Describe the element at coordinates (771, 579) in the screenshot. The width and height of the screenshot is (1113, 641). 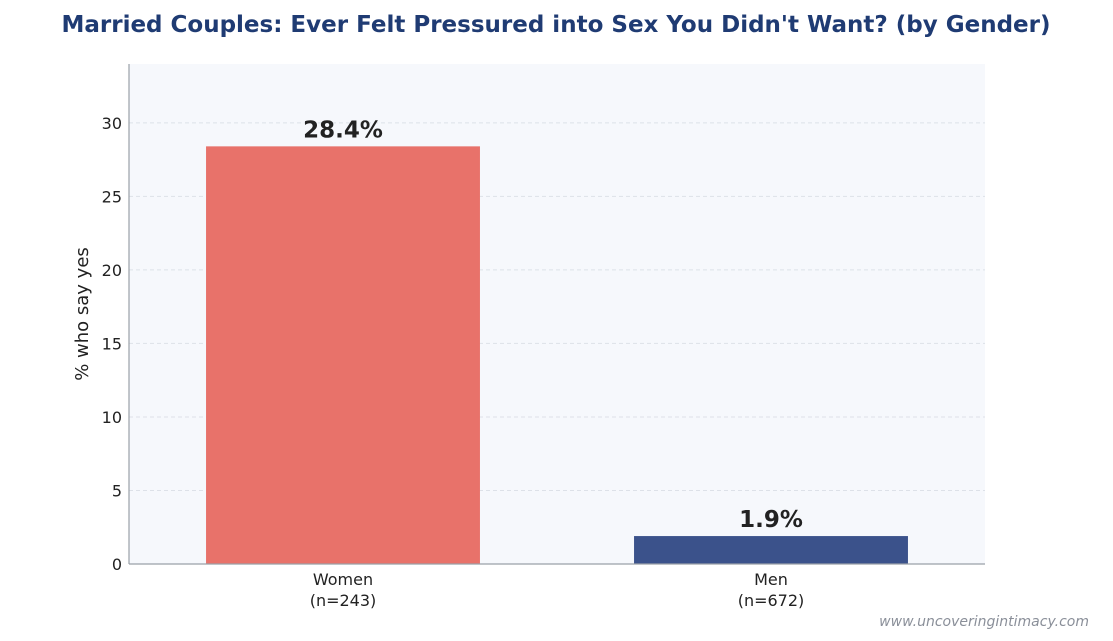
I see `x-tick-label: Men` at that location.